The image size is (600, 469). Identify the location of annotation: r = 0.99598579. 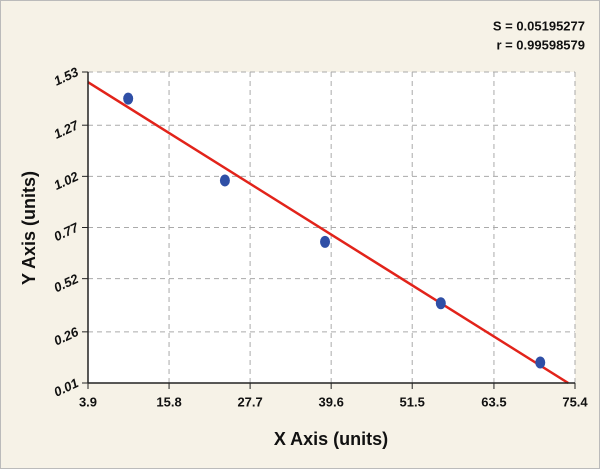
(540, 44).